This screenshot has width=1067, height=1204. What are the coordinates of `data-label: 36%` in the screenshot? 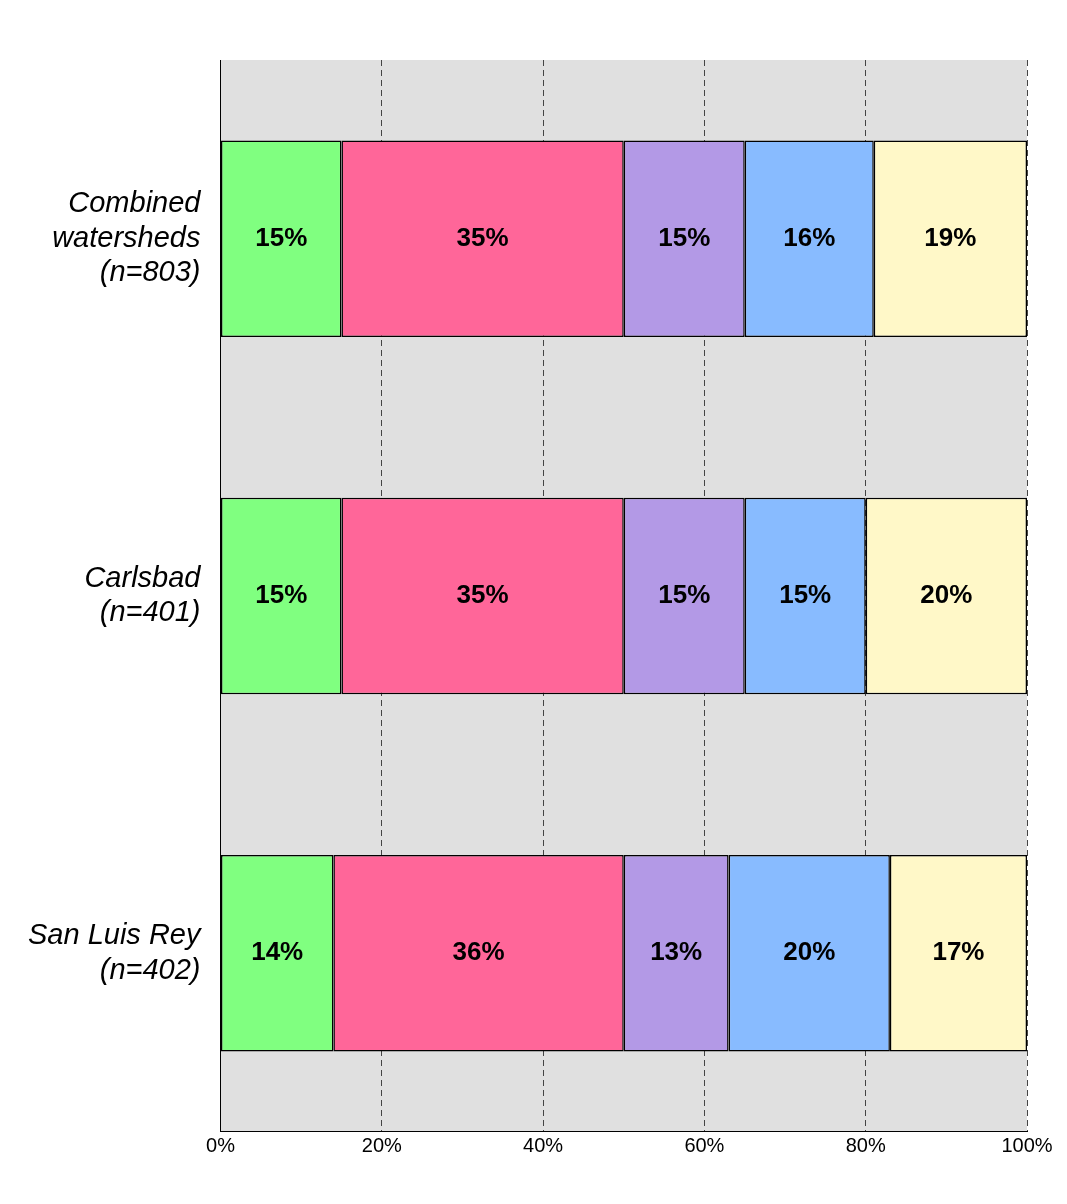 It's located at (478, 951).